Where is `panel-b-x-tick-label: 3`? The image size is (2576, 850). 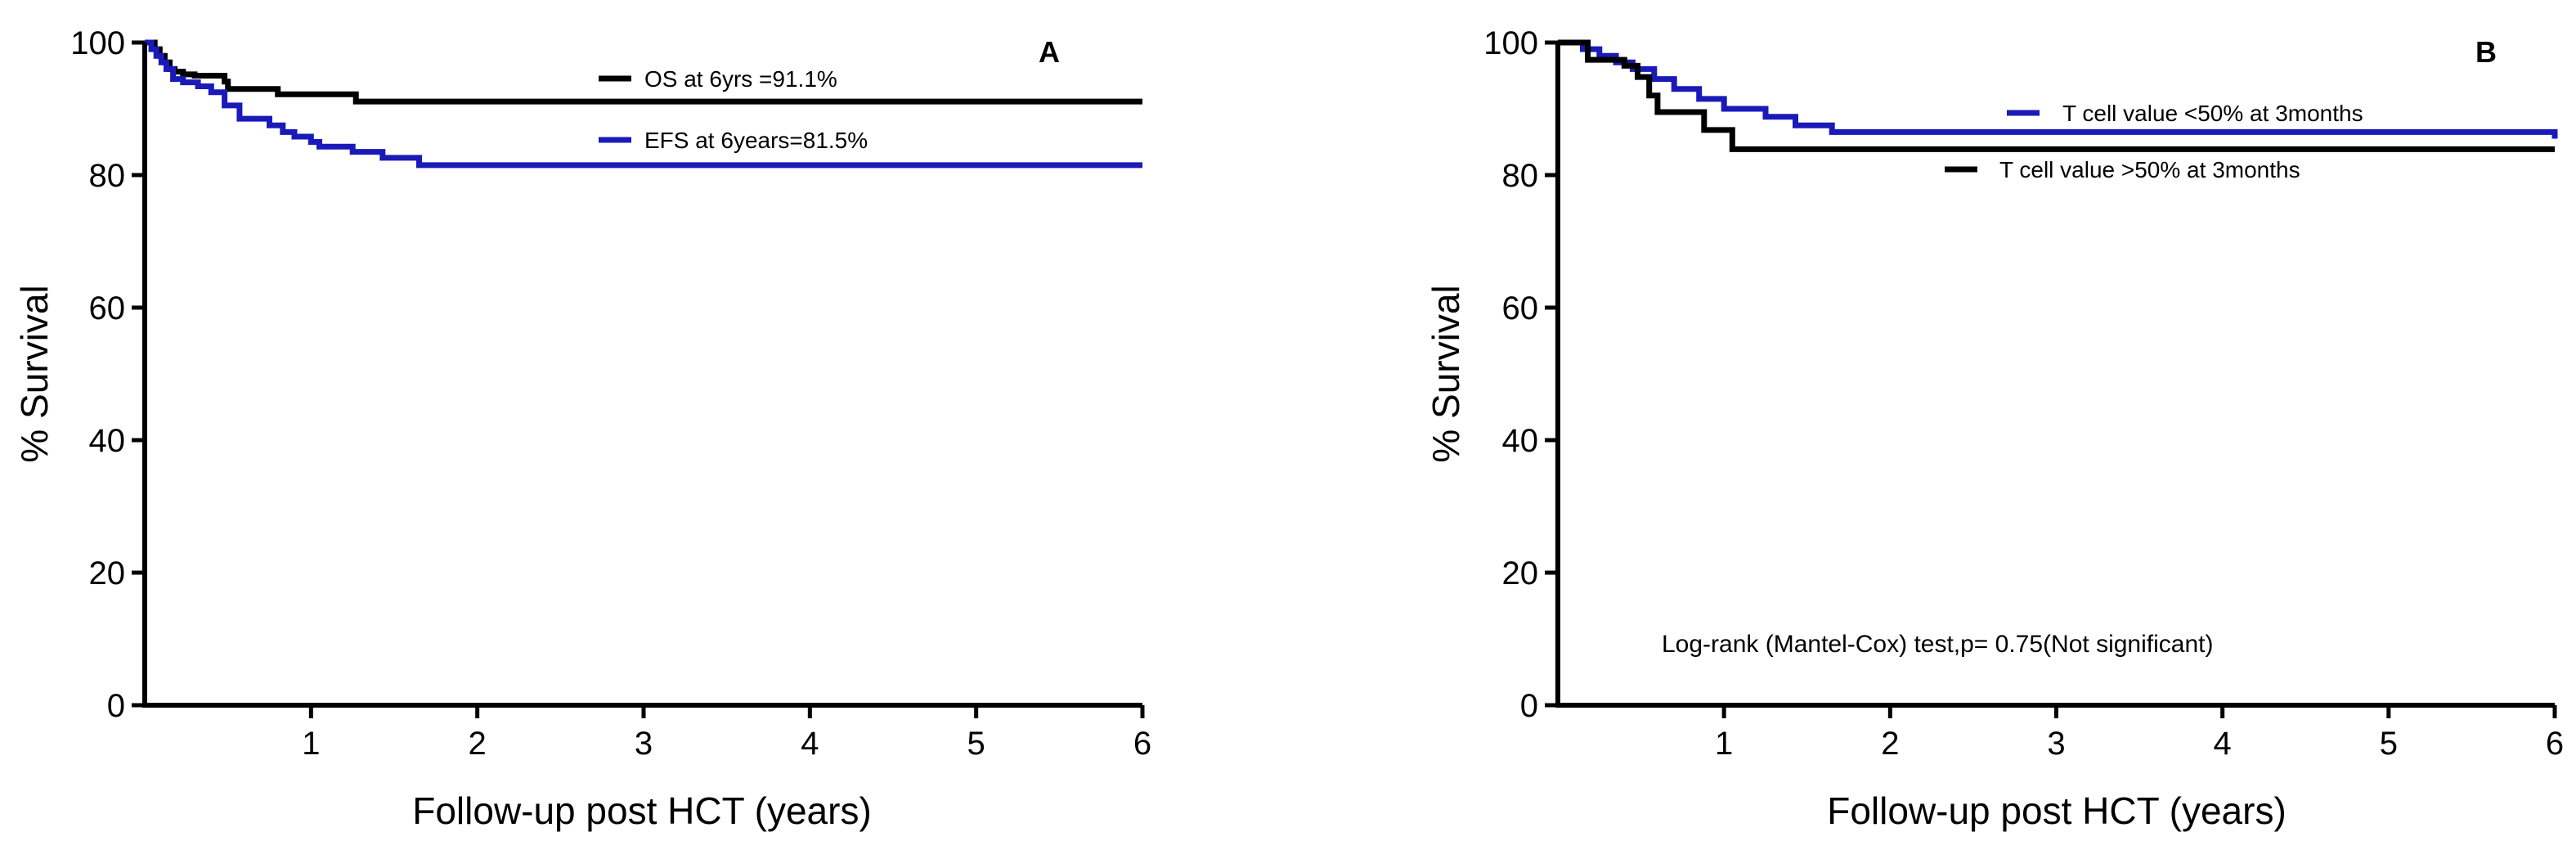 panel-b-x-tick-label: 3 is located at coordinates (2056, 744).